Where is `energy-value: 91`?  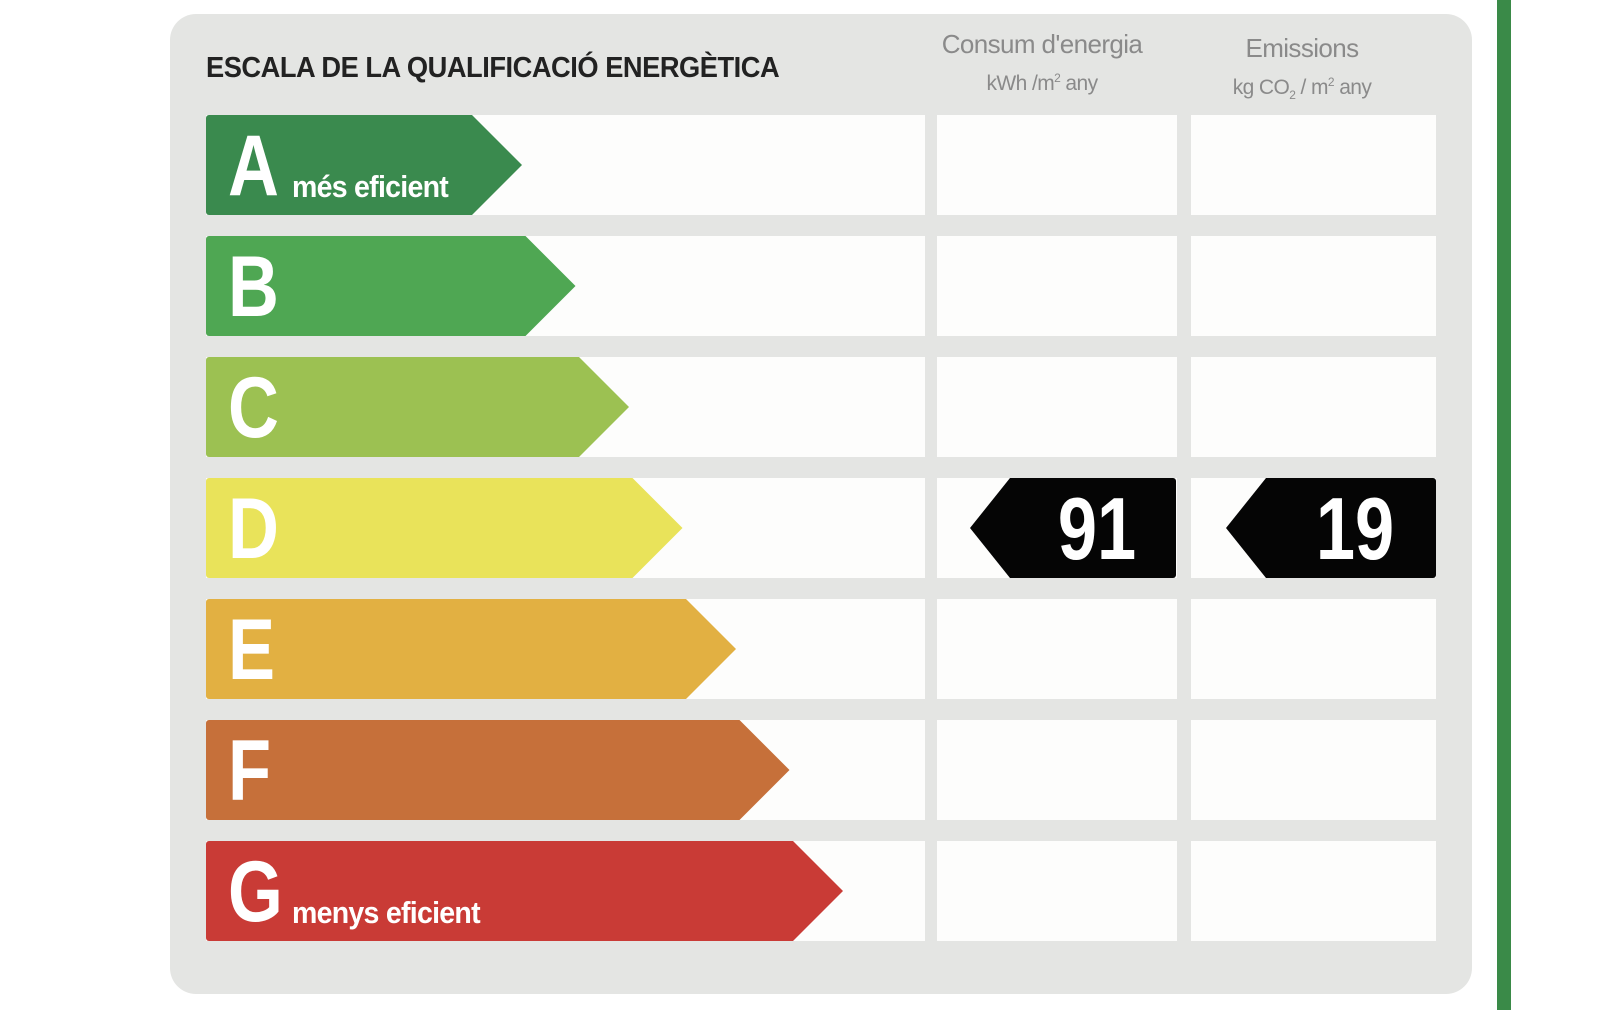 energy-value: 91 is located at coordinates (1097, 528).